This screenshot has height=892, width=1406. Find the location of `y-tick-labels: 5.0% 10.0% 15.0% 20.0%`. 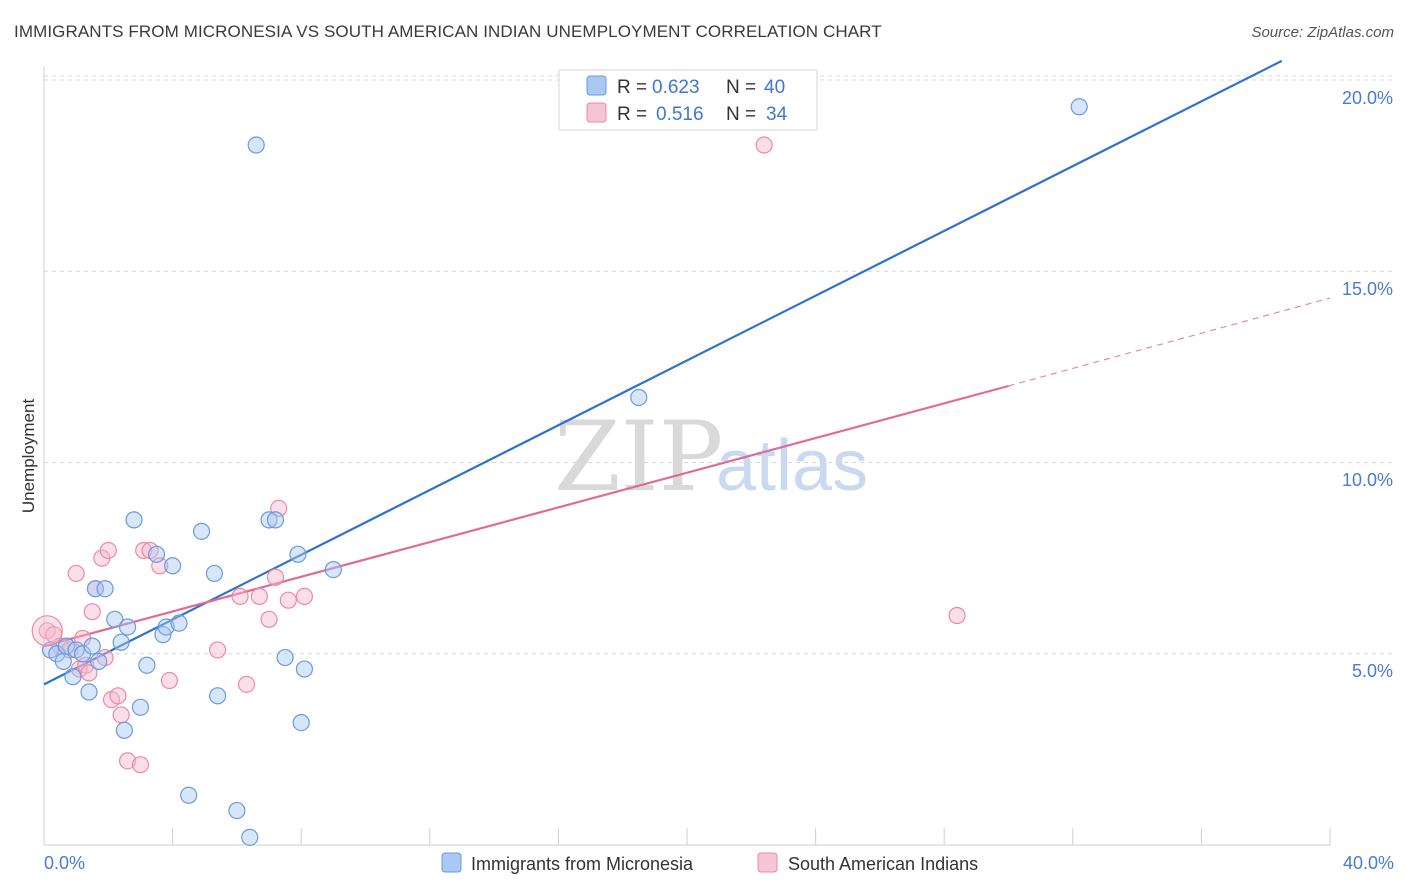

y-tick-labels: 5.0% 10.0% 15.0% 20.0% is located at coordinates (1367, 384).